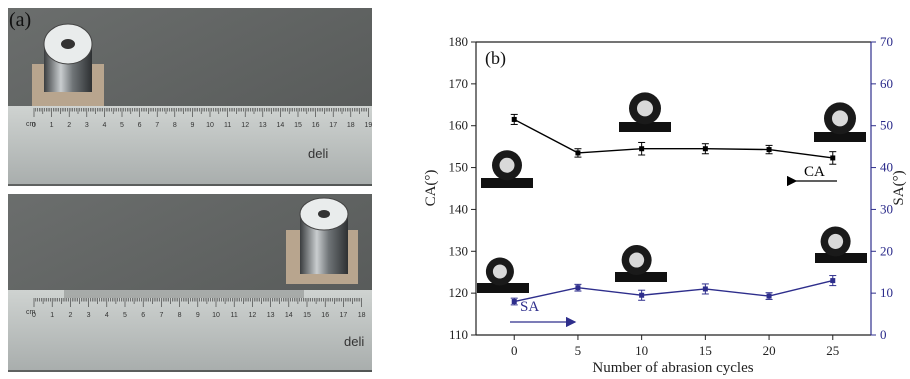 The image size is (910, 379). Describe the element at coordinates (431, 188) in the screenshot. I see `y-axis-left-title: CA(°)` at that location.